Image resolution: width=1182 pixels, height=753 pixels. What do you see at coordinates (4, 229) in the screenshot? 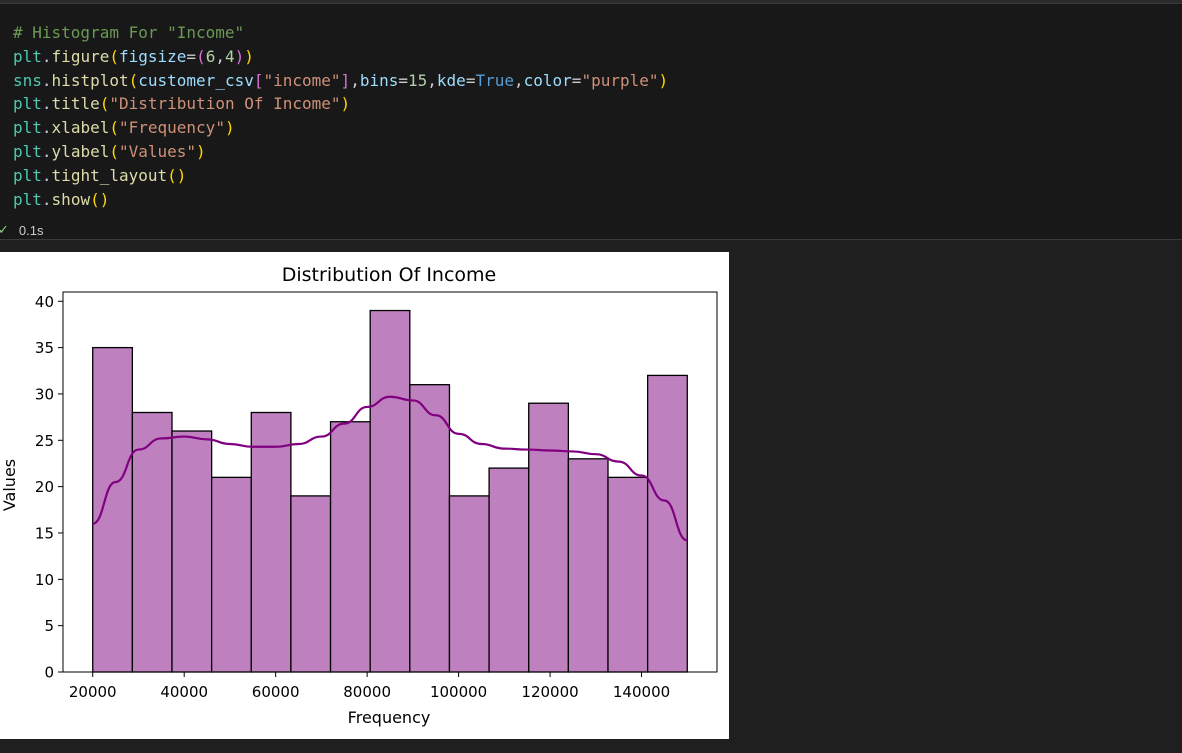
I see `check-icon: ✓` at bounding box center [4, 229].